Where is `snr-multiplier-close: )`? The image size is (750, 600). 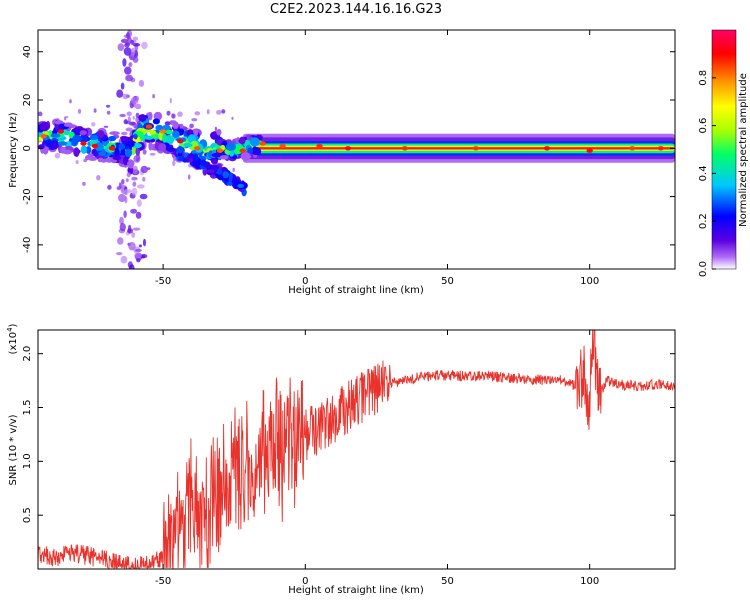 snr-multiplier-close: ) is located at coordinates (13, 325).